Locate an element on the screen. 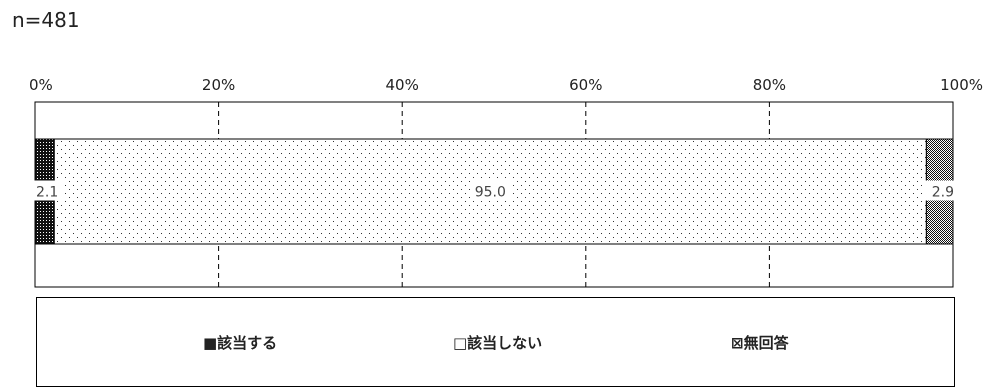 The image size is (989, 387). x-tick-label: 0% is located at coordinates (41, 85).